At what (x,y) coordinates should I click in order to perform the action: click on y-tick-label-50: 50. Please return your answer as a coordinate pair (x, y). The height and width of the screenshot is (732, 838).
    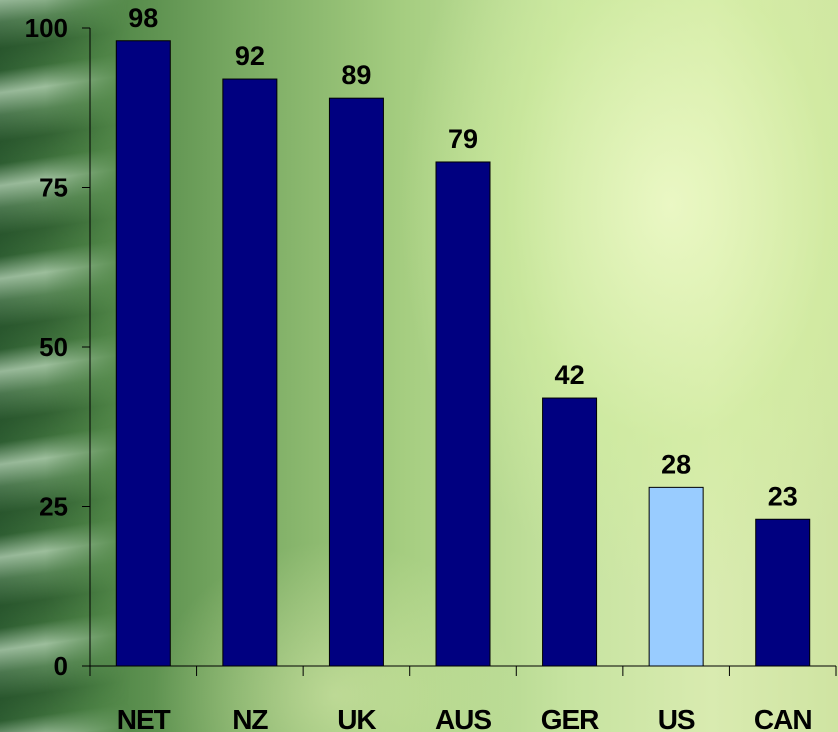
    Looking at the image, I should click on (53, 347).